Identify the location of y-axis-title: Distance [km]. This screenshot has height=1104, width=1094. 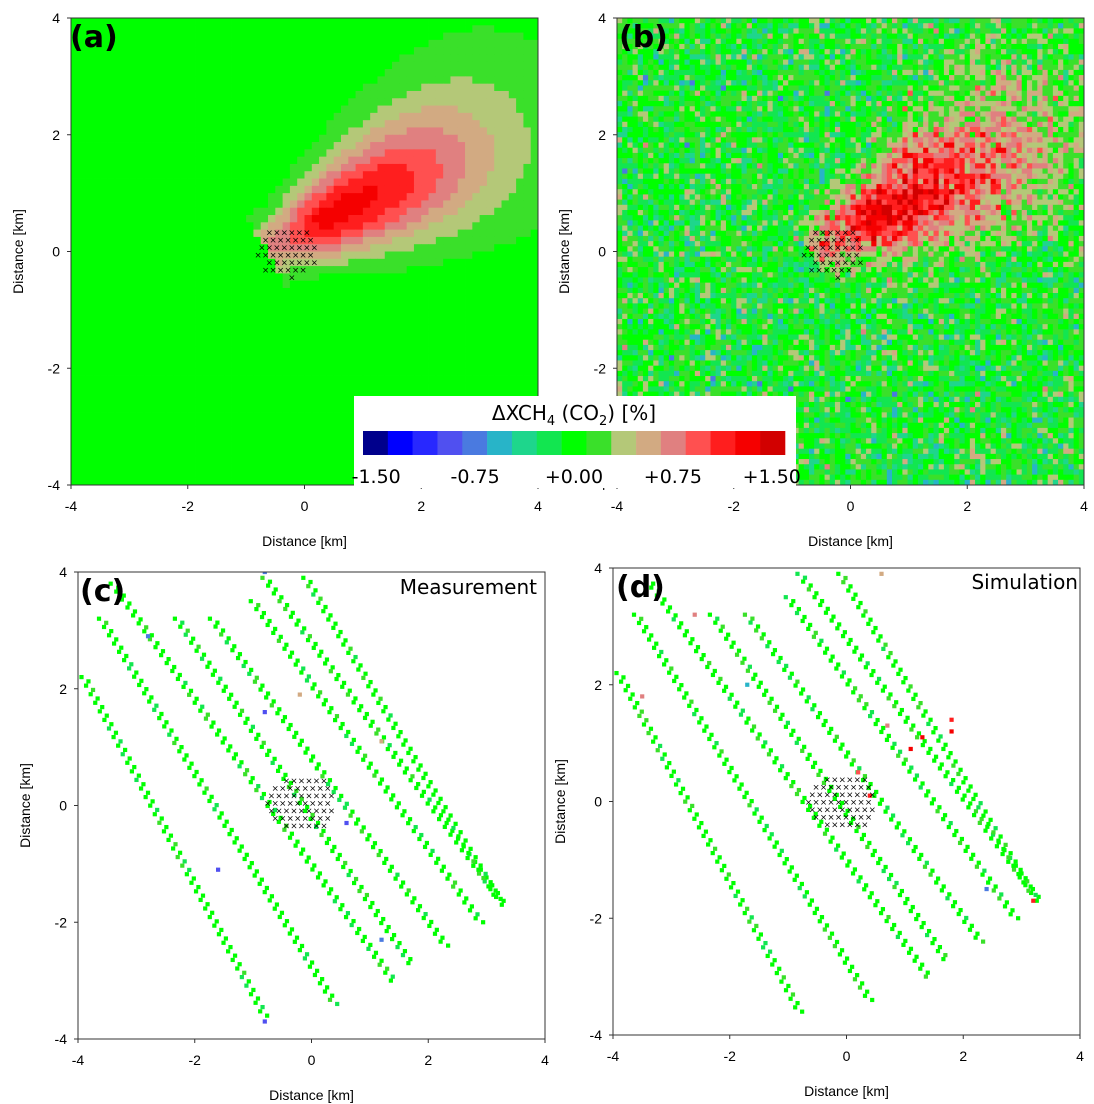
(18, 251).